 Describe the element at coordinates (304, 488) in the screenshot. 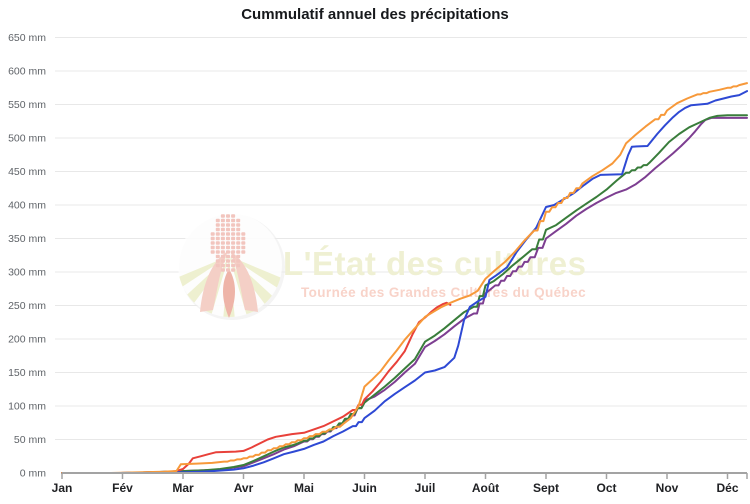

I see `x-label-Mai: Mai` at that location.